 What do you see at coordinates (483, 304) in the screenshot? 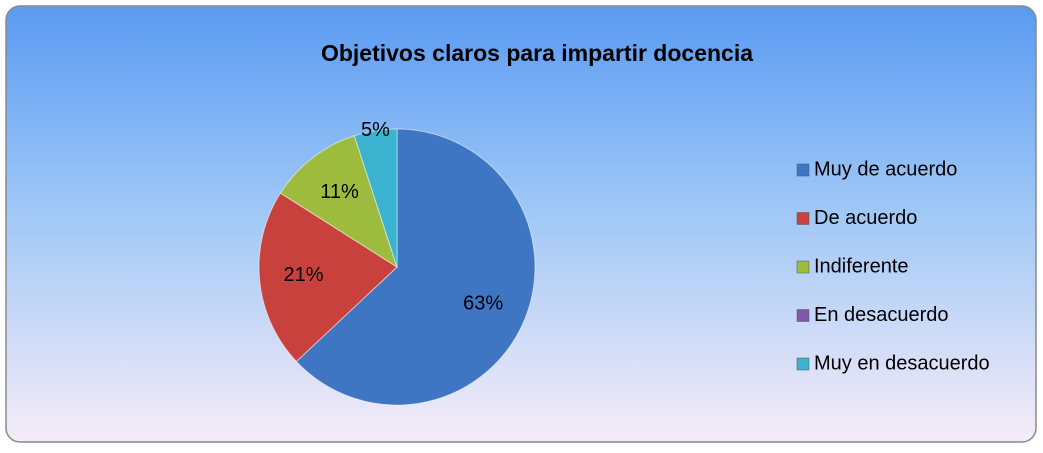
I see `data-label: 63%` at bounding box center [483, 304].